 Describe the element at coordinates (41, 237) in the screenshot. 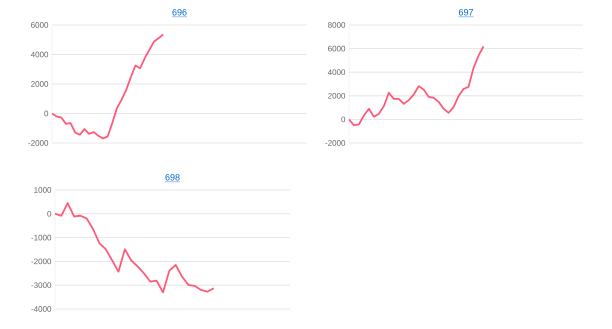

I see `y-tick-label: -1000` at that location.